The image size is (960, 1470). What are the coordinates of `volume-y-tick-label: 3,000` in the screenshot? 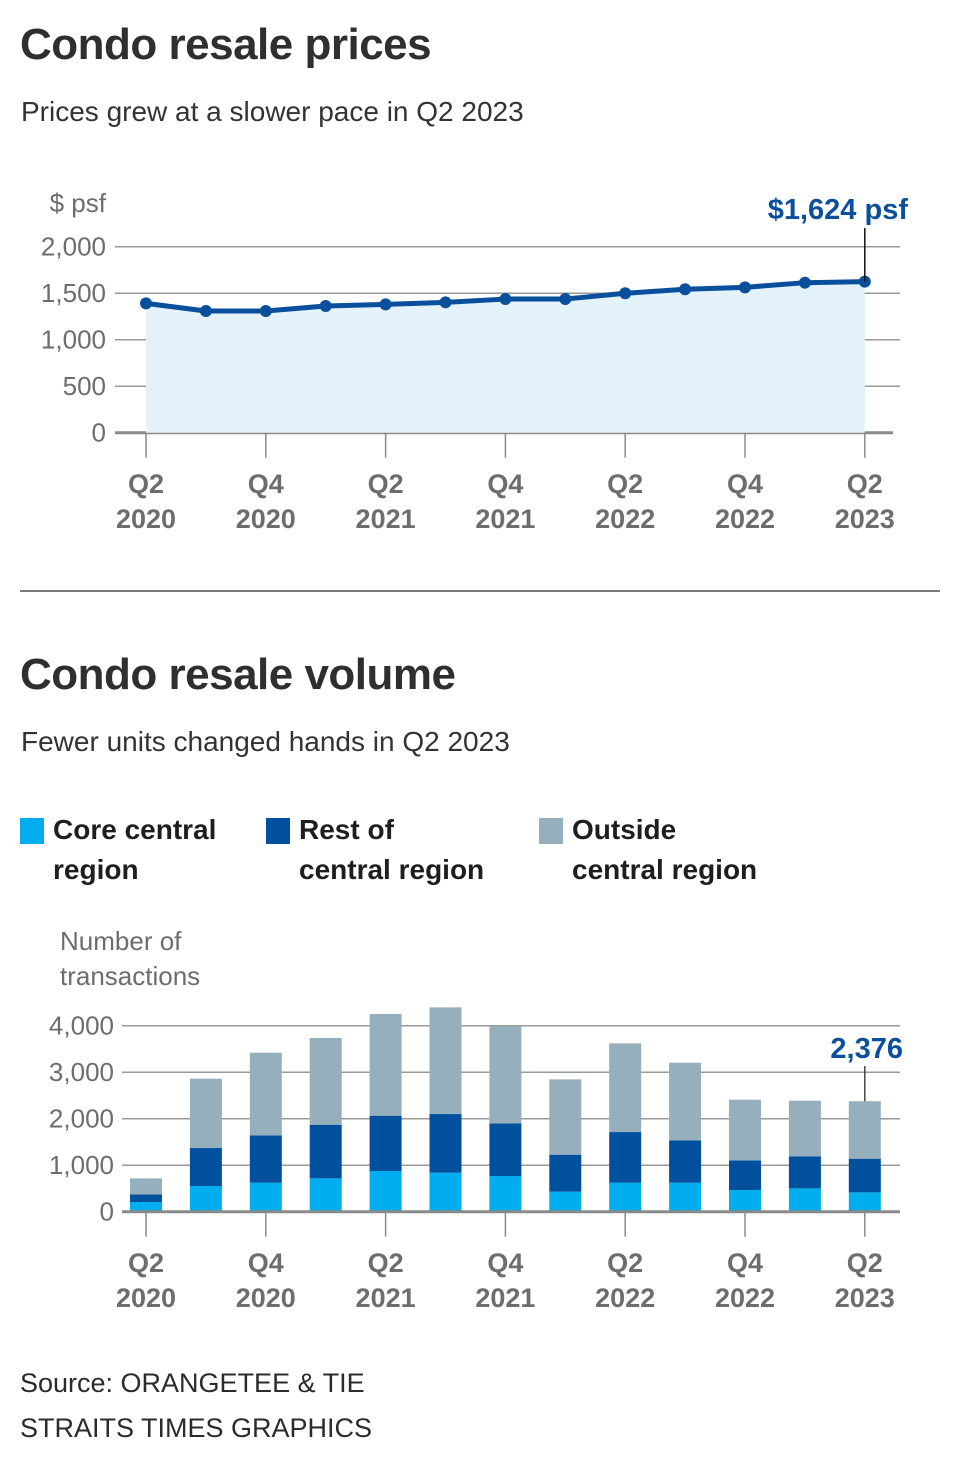 It's located at (81, 1072).